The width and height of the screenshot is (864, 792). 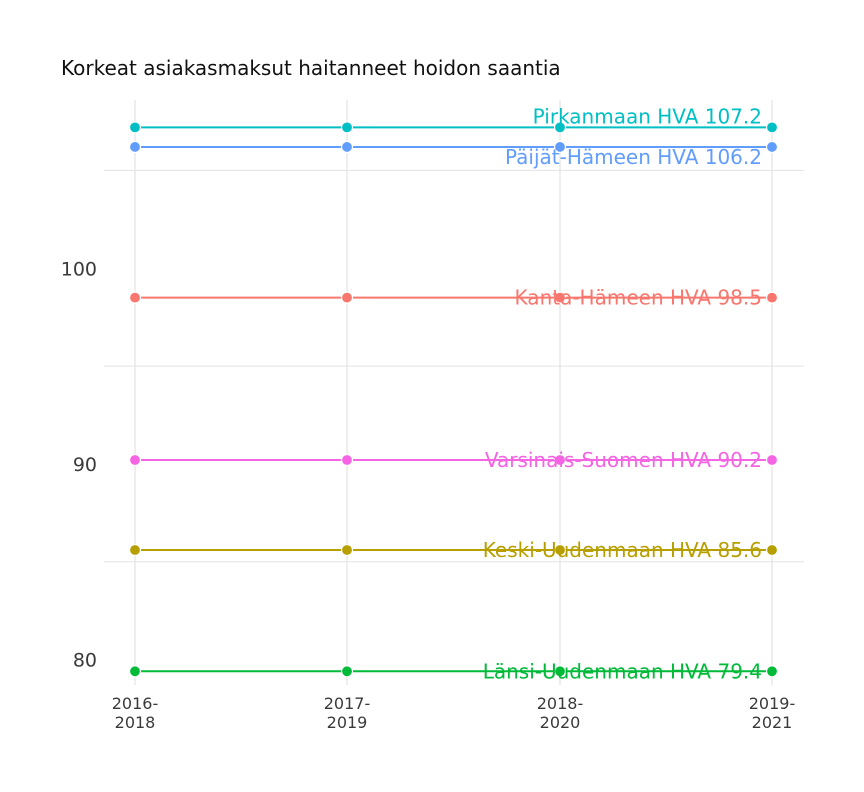 What do you see at coordinates (622, 550) in the screenshot?
I see `series-end-label: Keski-Uudenmaan HVA 85.6` at bounding box center [622, 550].